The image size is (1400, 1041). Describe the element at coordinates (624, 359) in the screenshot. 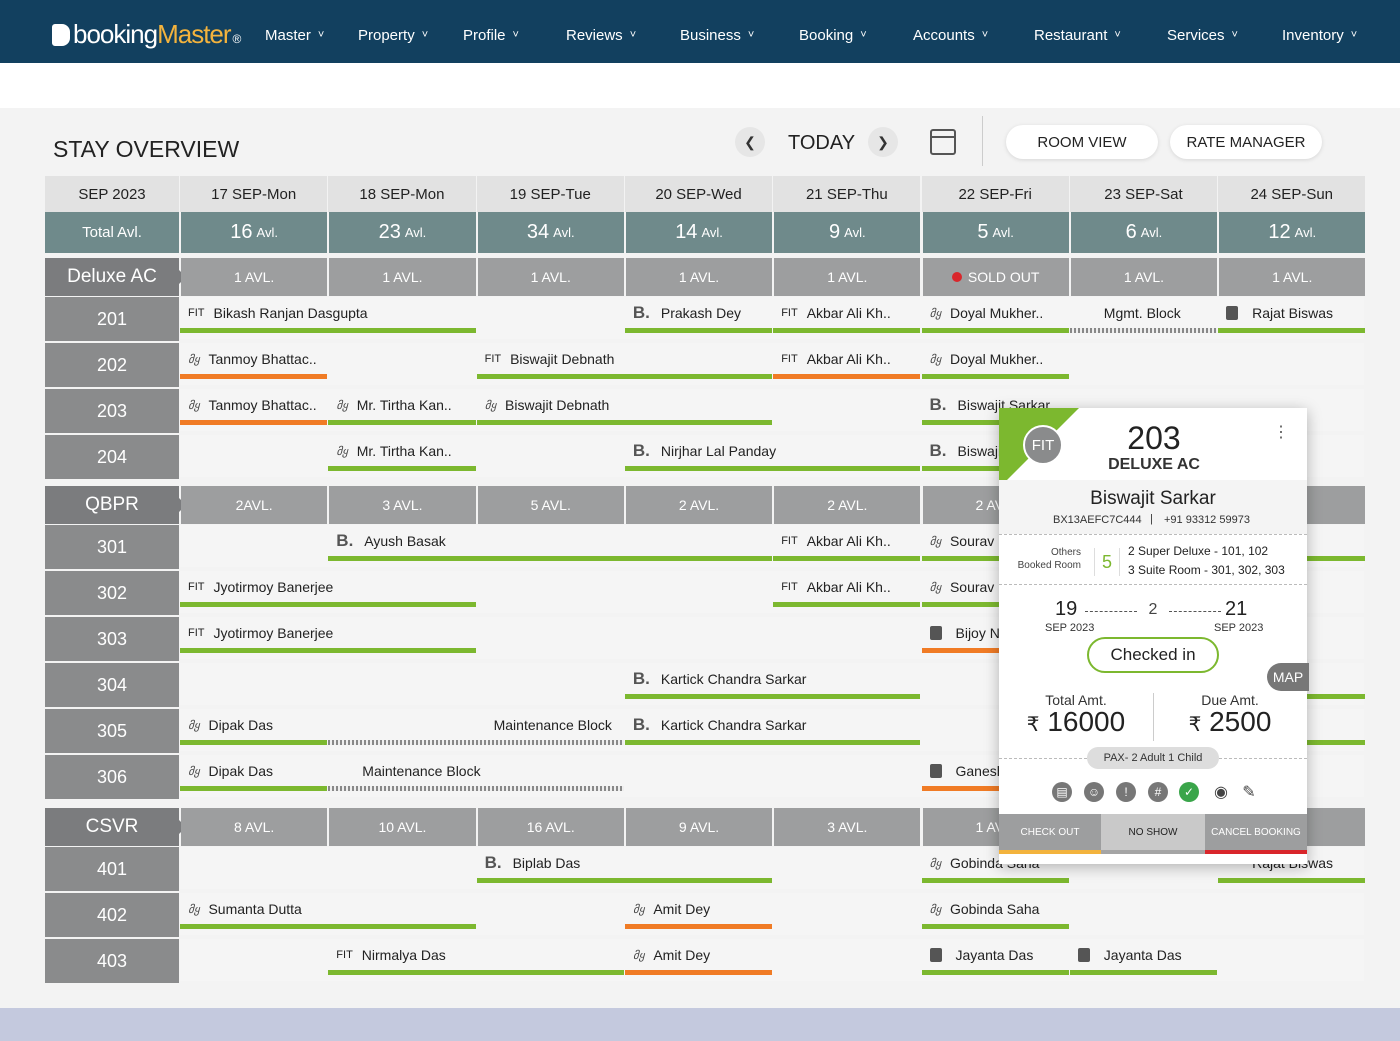

I see `booking-block: FIT Biswajit Debnath` at that location.